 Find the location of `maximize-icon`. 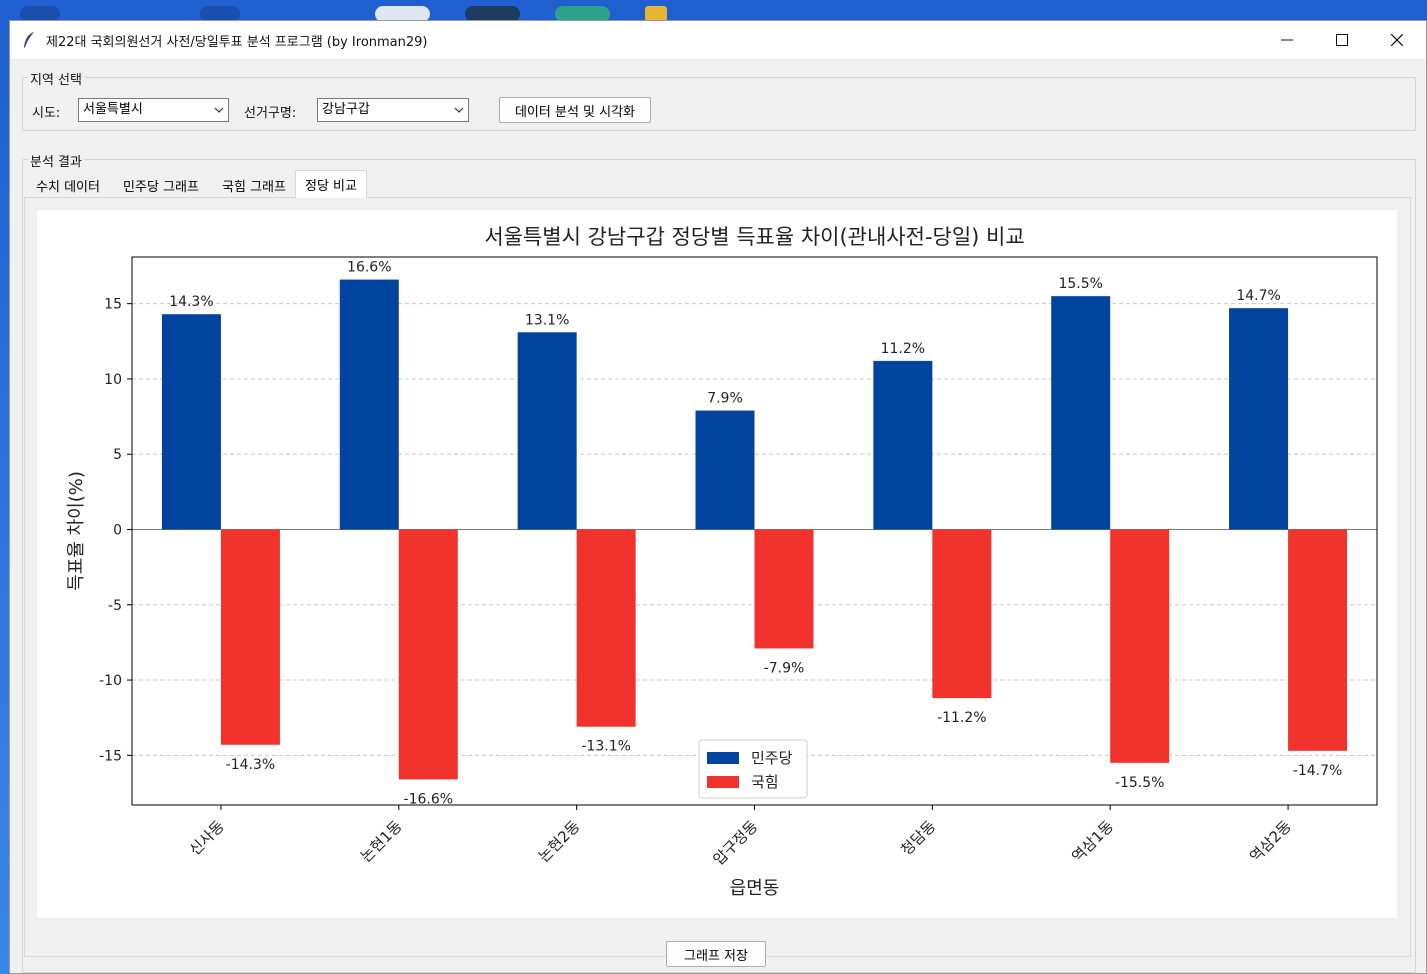

maximize-icon is located at coordinates (1342, 40).